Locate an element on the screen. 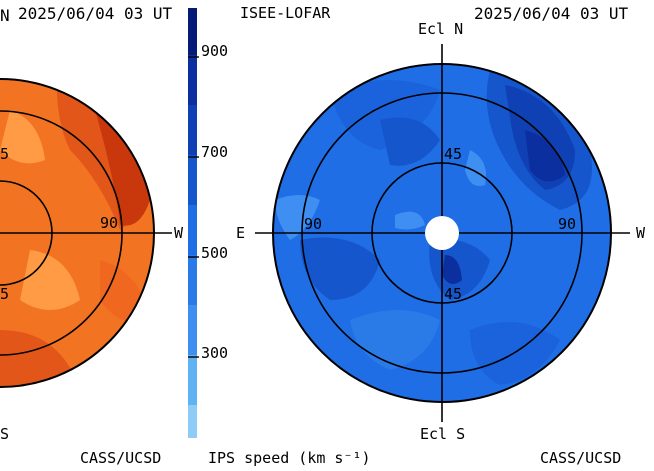 This screenshot has height=471, width=654. colorbar-tick-300: 300 is located at coordinates (215, 353).